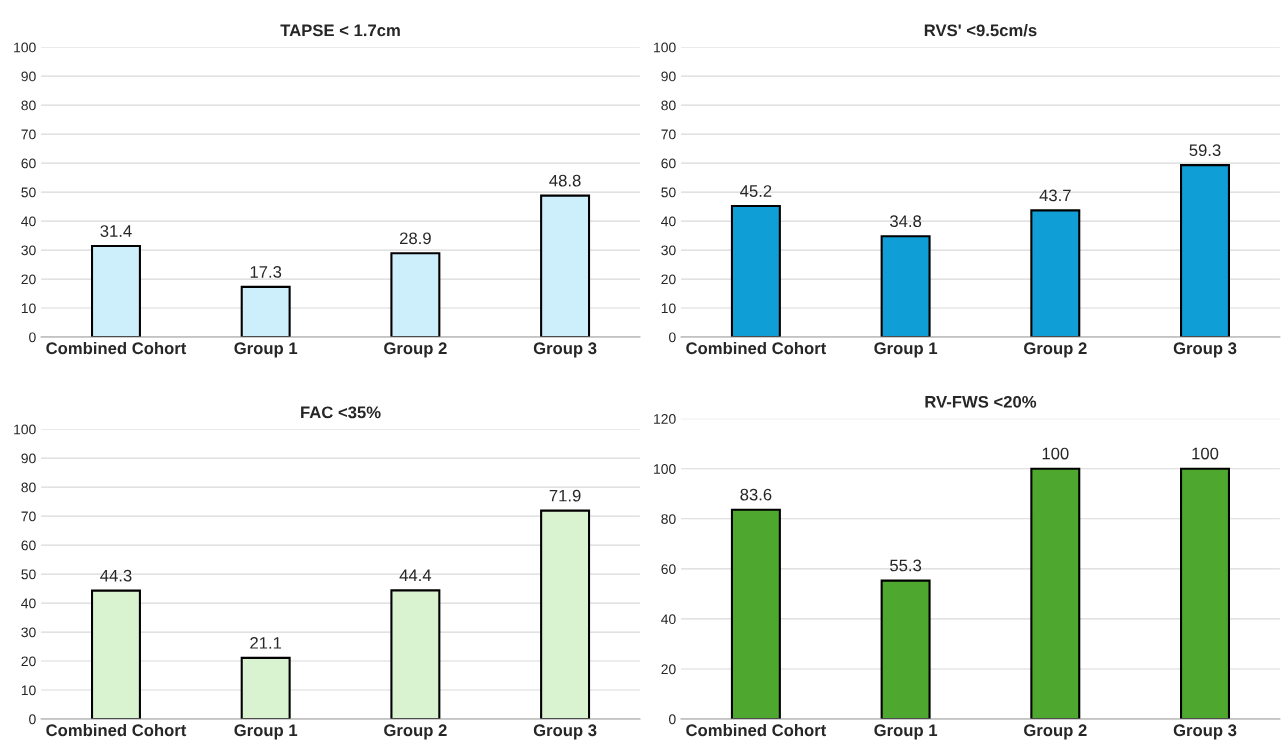 Image resolution: width=1285 pixels, height=749 pixels. What do you see at coordinates (415, 238) in the screenshot?
I see `data-label: 28.9` at bounding box center [415, 238].